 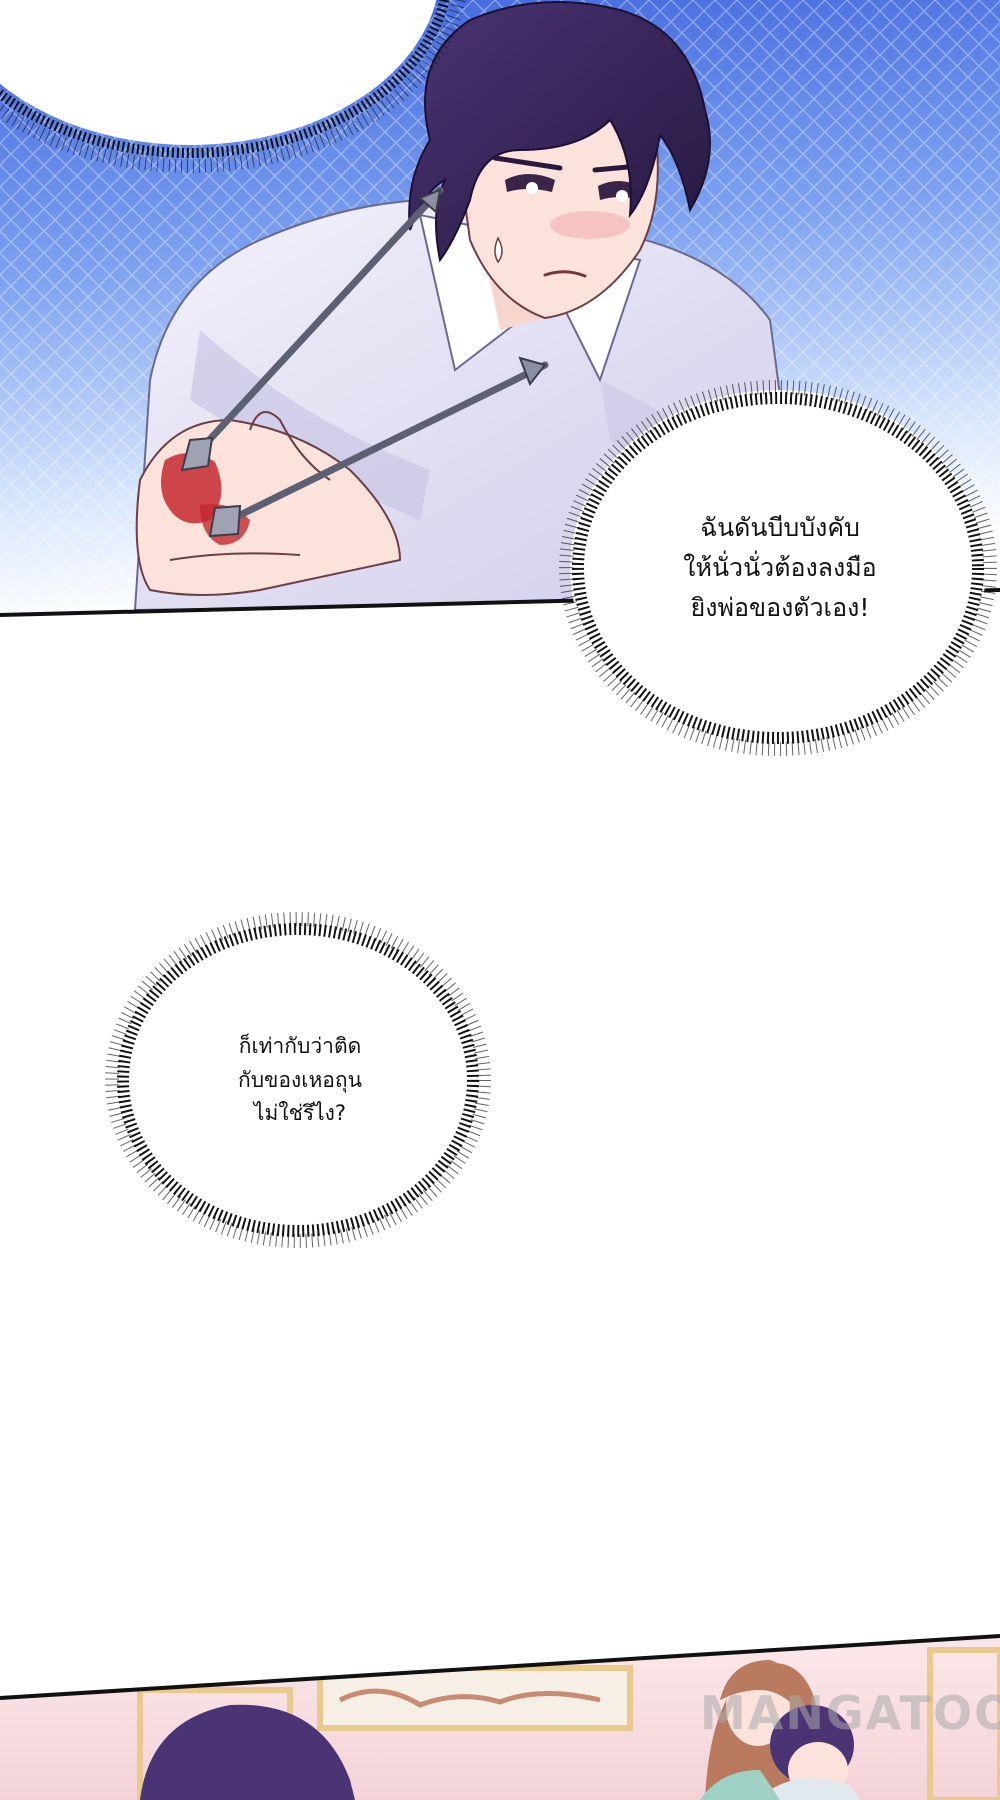 I want to click on bubble-1-line: ยิงพ่อของตัวเอง!, so click(x=780, y=607).